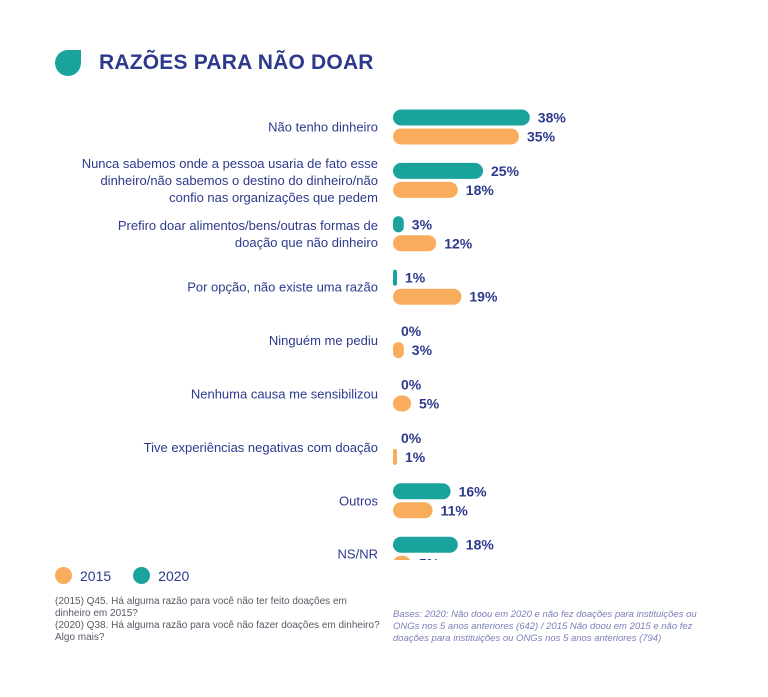 This screenshot has height=697, width=768. What do you see at coordinates (415, 457) in the screenshot?
I see `value-label-2015: 1%` at bounding box center [415, 457].